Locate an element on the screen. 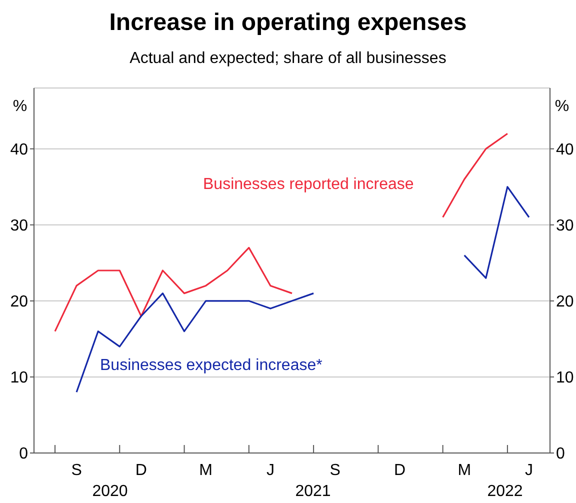 The image size is (576, 503). y-tick-label: 30 is located at coordinates (19, 226).